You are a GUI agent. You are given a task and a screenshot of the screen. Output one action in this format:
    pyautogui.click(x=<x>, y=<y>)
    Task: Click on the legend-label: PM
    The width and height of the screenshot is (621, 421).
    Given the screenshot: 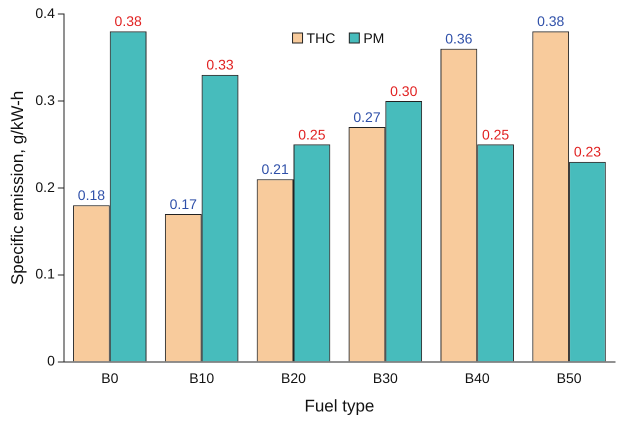 What is the action you would take?
    pyautogui.click(x=373, y=38)
    